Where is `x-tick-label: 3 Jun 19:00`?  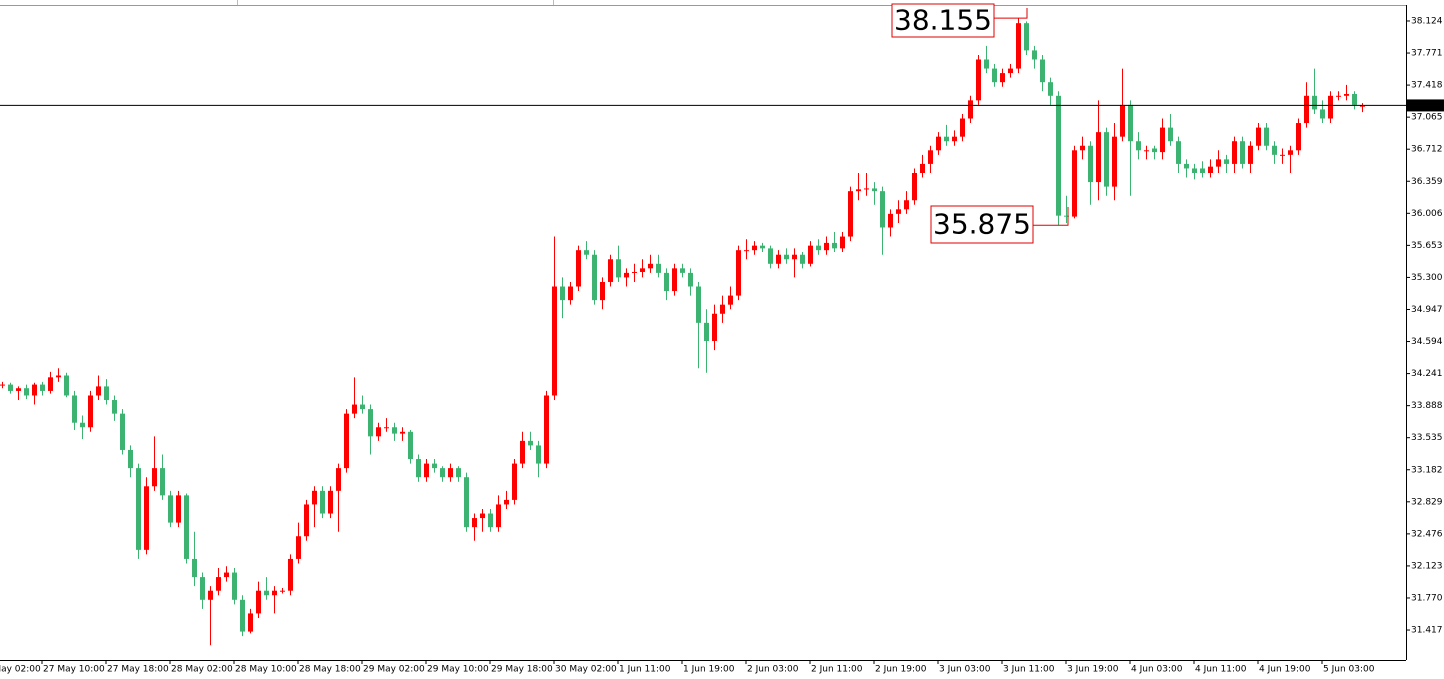 x-tick-label: 3 Jun 19:00 is located at coordinates (1093, 670).